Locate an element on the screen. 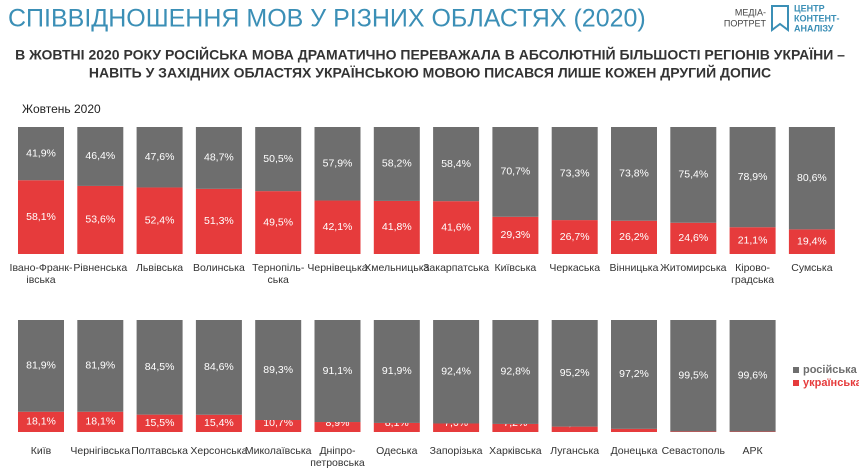 This screenshot has height=474, width=859. value-label: 73,3% is located at coordinates (575, 173).